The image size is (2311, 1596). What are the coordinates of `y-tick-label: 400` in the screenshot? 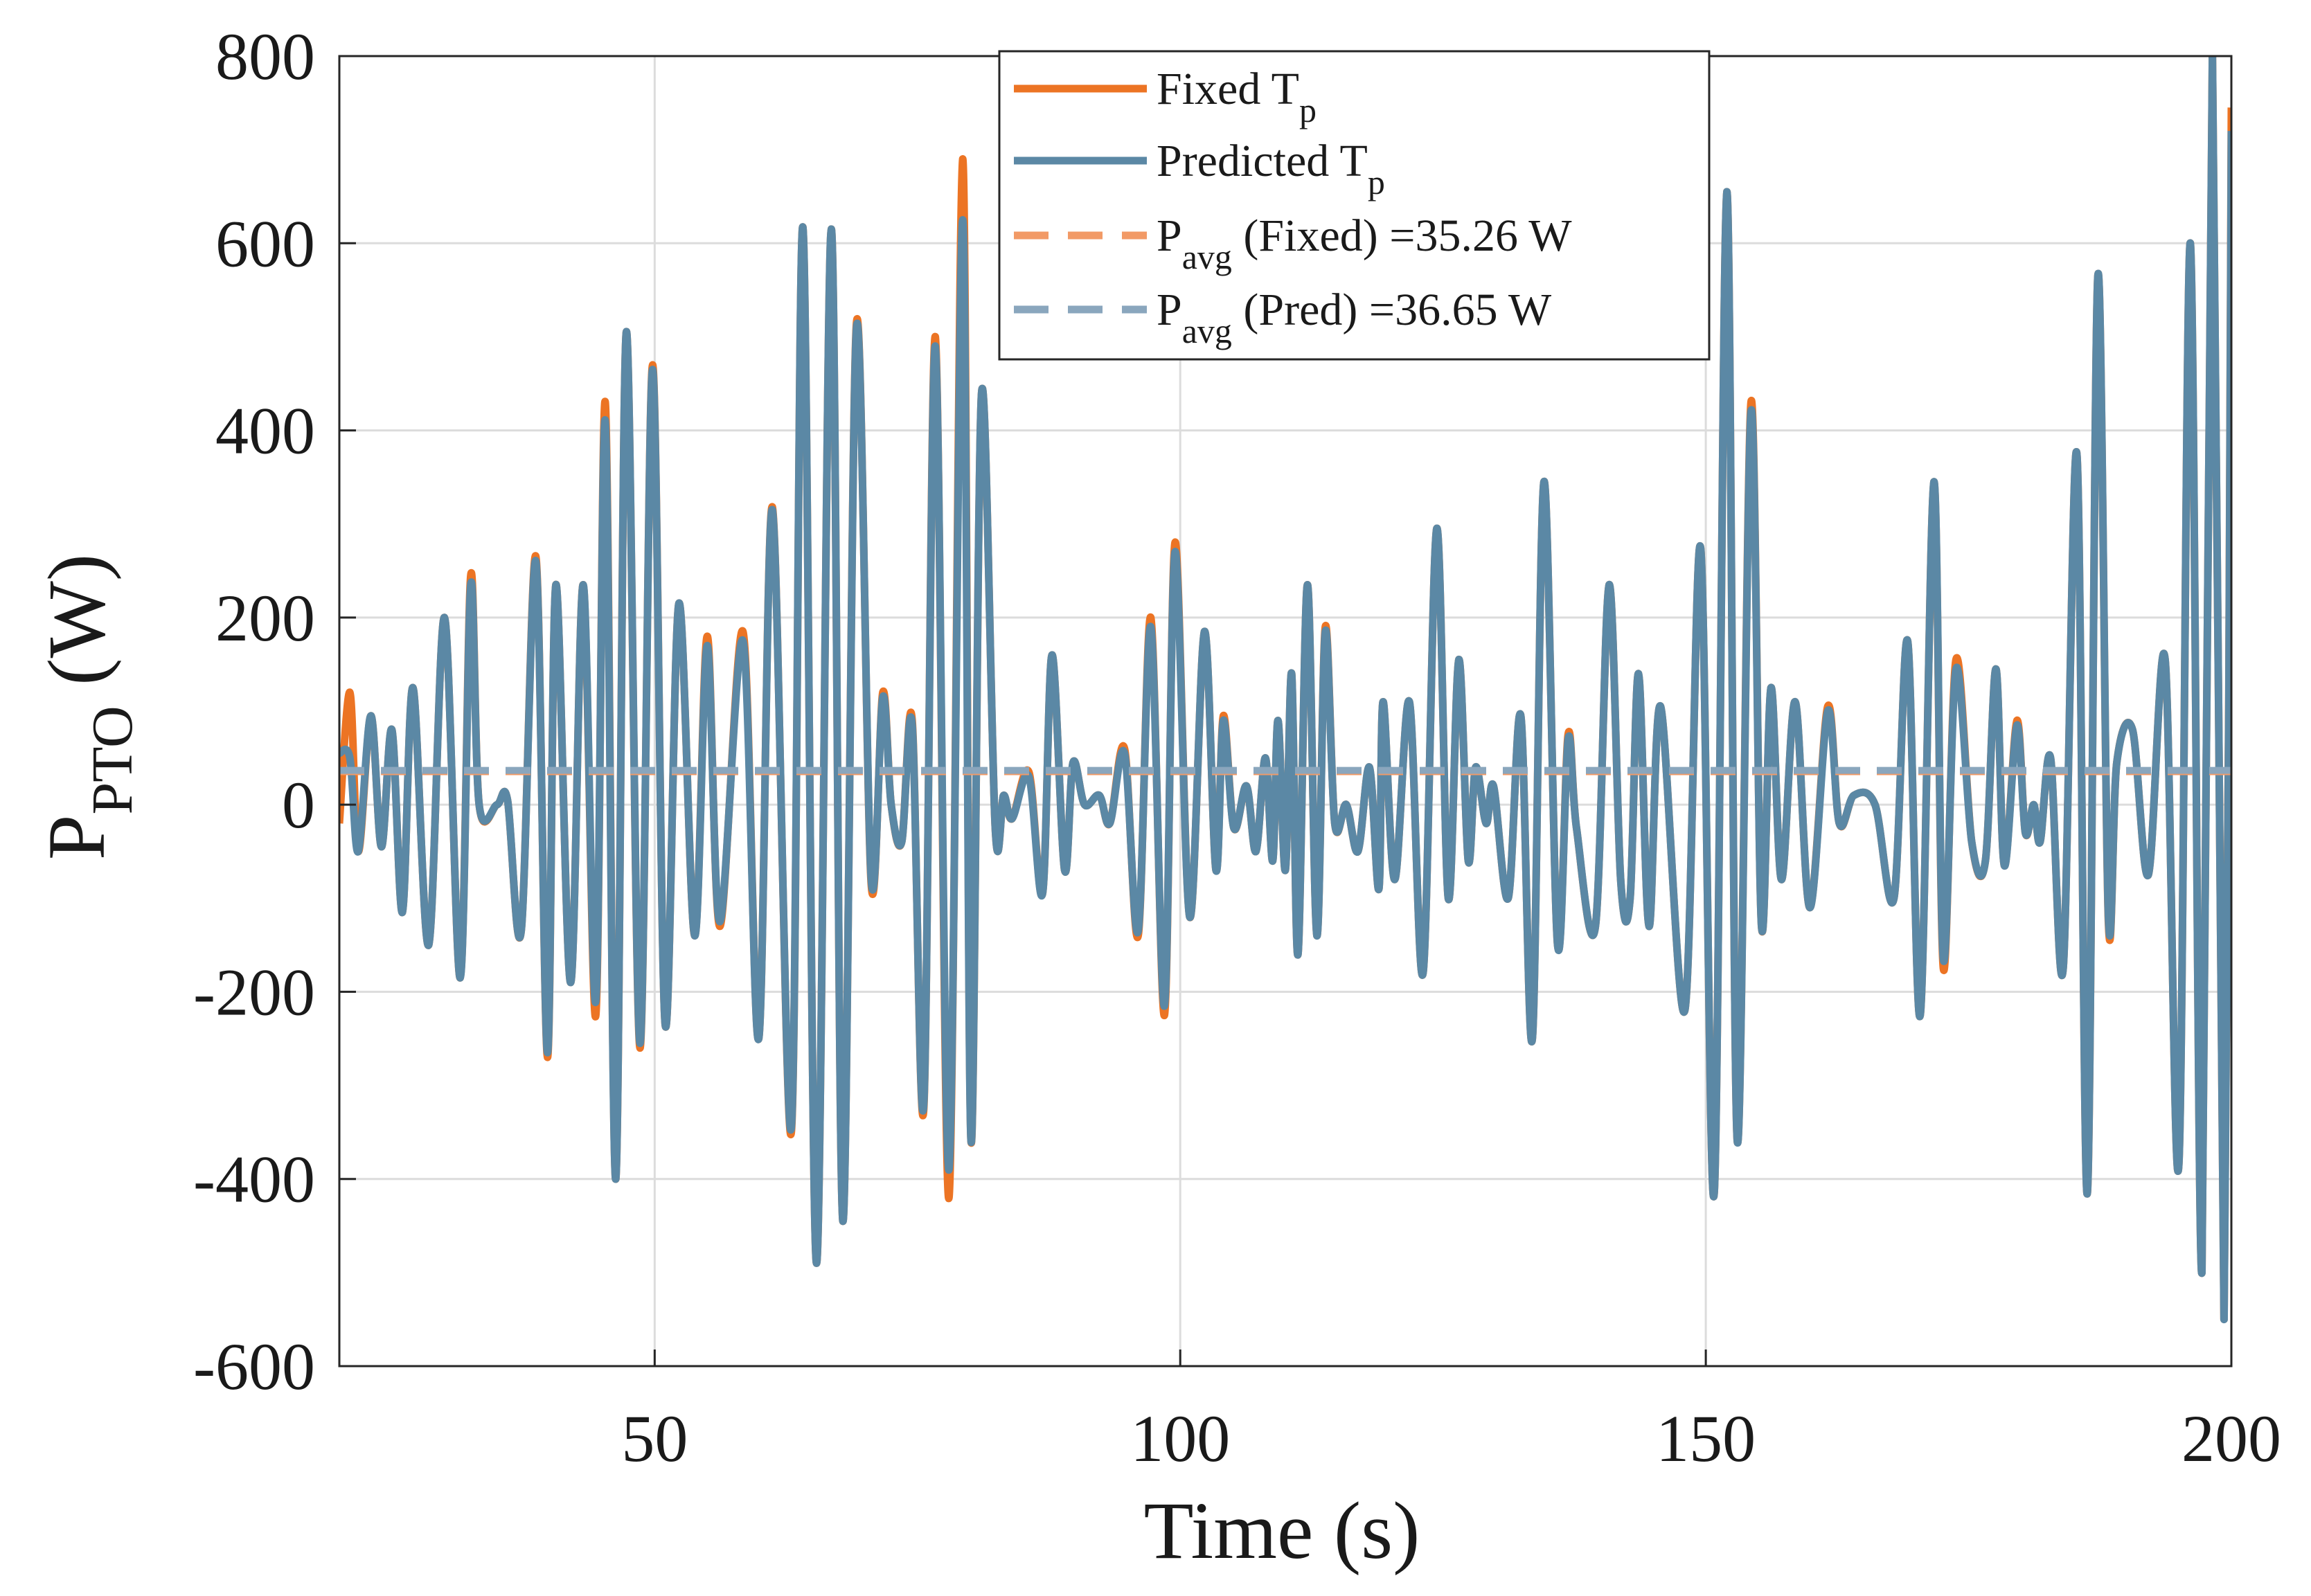 It's located at (265, 431).